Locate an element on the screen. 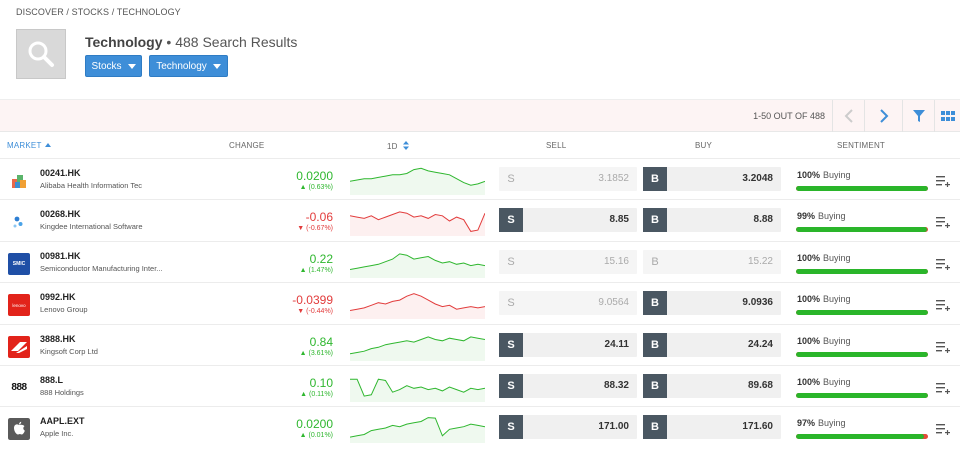  change-percent: ▲ (0.63%) is located at coordinates (316, 187).